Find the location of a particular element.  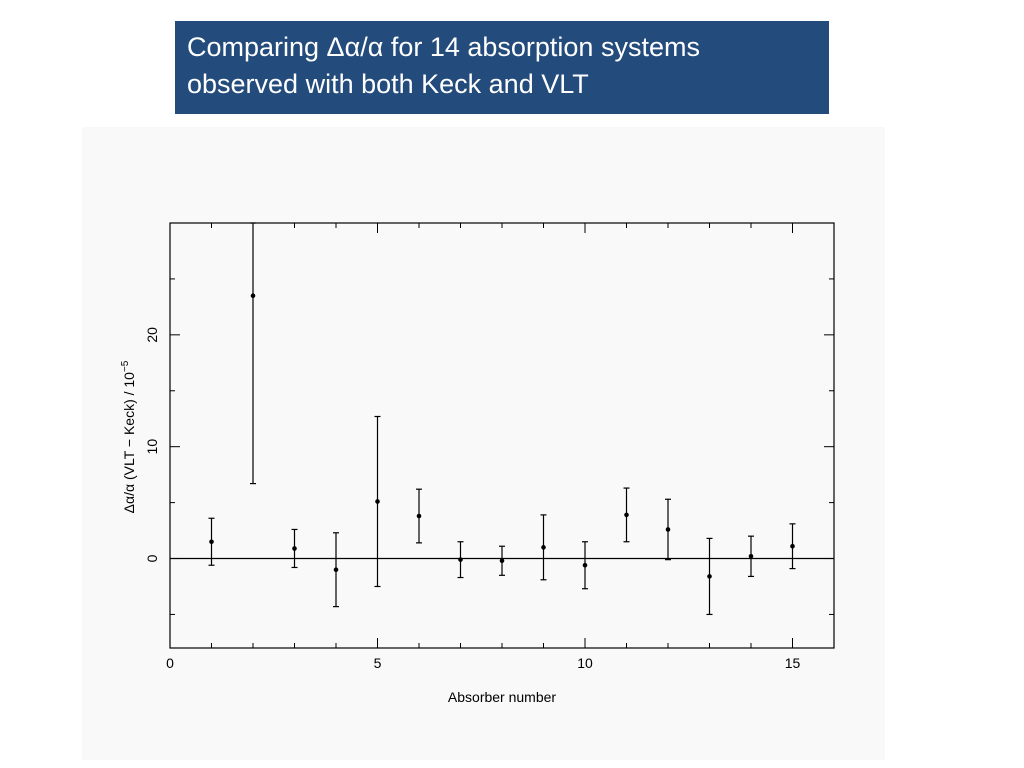

y-axis-label: Δα/α (VLT − Keck) / 10−5 is located at coordinates (128, 436).